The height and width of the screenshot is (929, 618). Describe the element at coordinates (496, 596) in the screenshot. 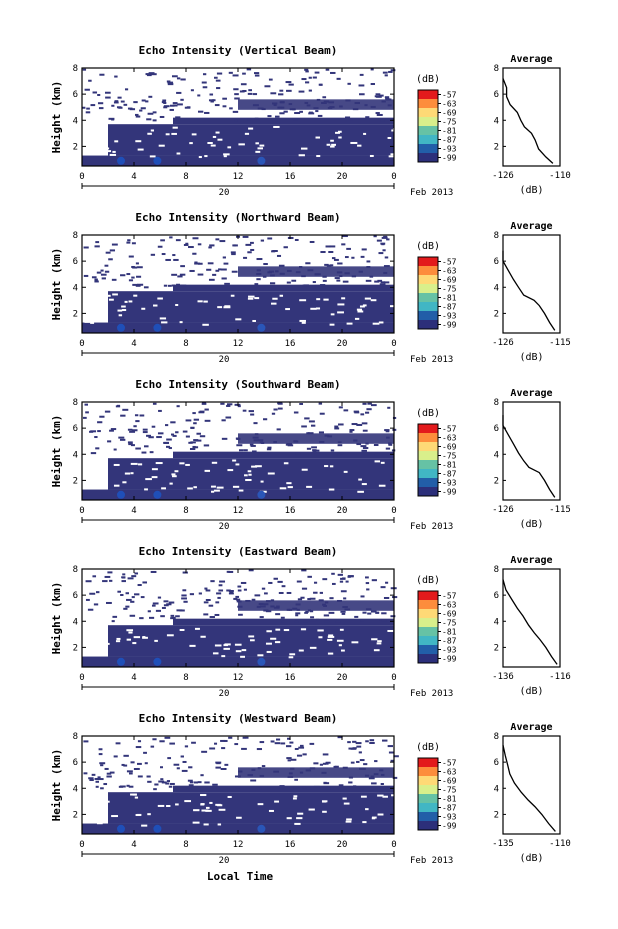

I see `profile-y-tick-label: 6` at that location.